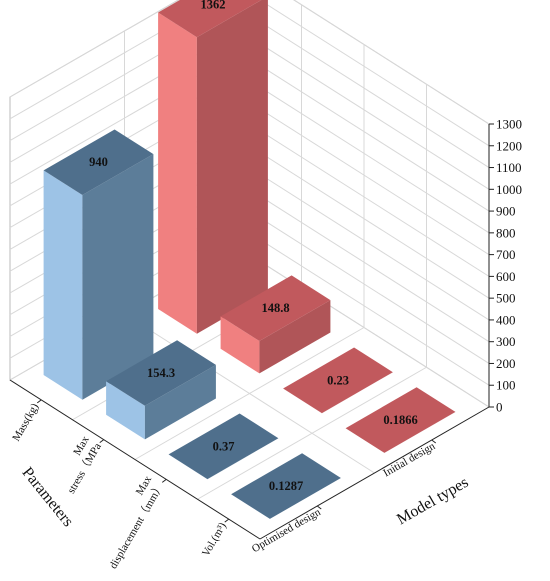 The height and width of the screenshot is (581, 550). I want to click on y-axis-line, so click(374, 473).